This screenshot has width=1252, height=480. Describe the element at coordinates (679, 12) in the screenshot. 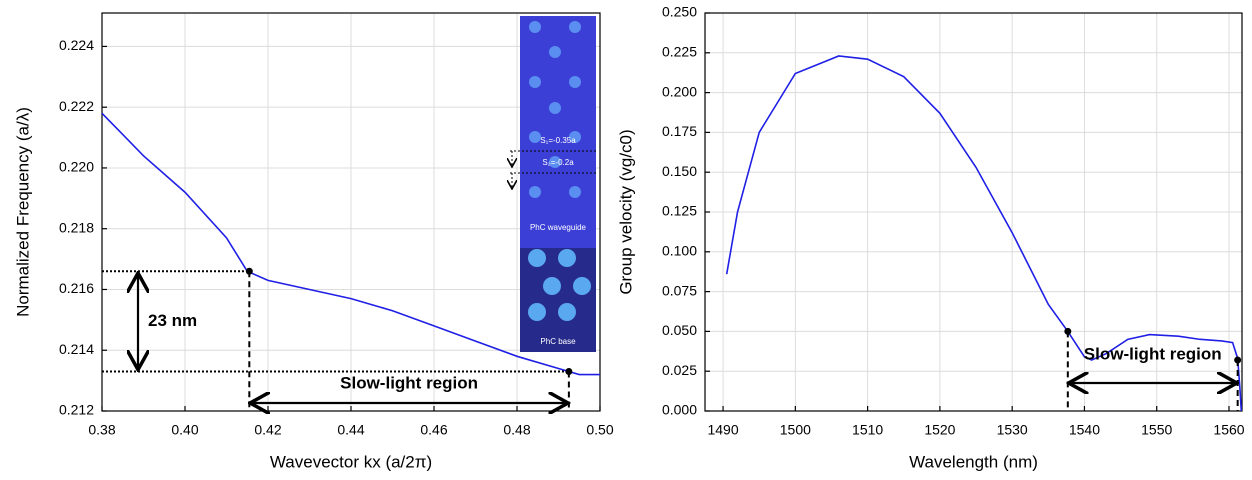

I see `y-tick-label: 0.250` at that location.